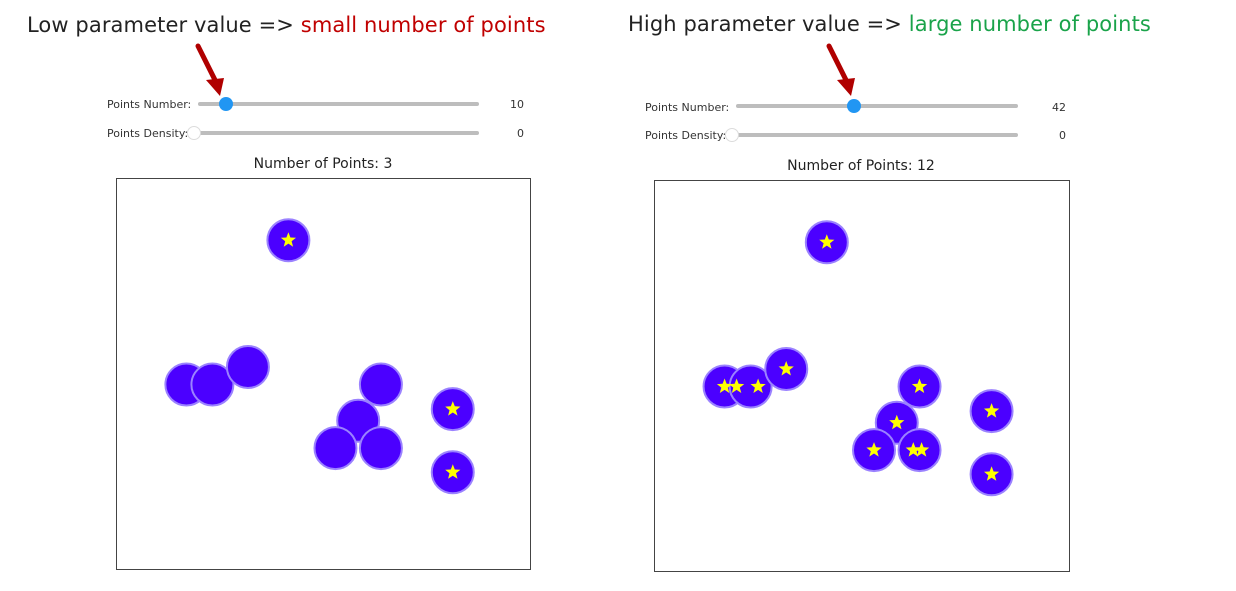  What do you see at coordinates (164, 25) in the screenshot?
I see `left-caption-prefix: Low parameter value =>` at bounding box center [164, 25].